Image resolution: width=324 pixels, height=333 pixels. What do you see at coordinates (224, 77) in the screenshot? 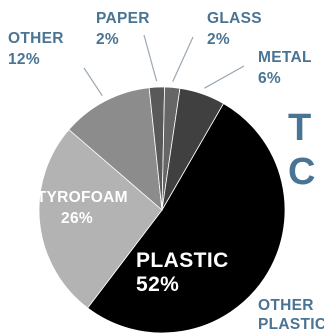
I see `leader-metal` at bounding box center [224, 77].